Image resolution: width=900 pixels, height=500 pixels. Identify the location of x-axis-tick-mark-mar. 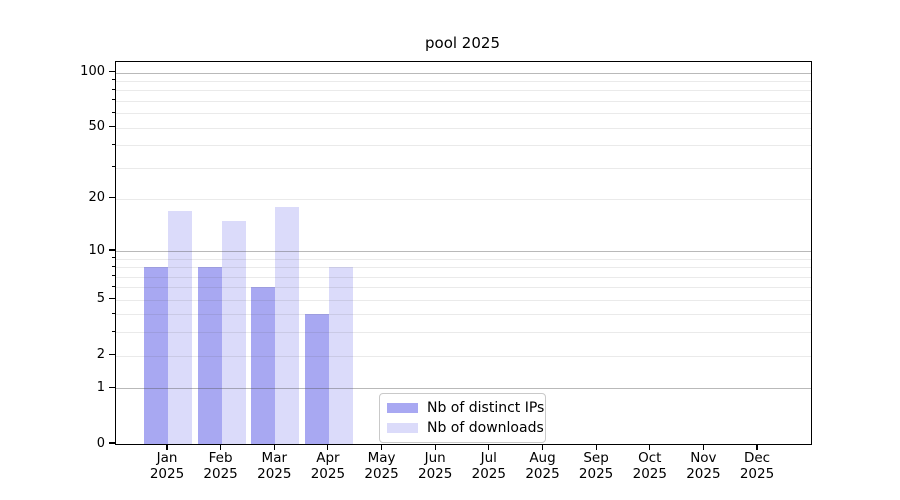
(274, 447).